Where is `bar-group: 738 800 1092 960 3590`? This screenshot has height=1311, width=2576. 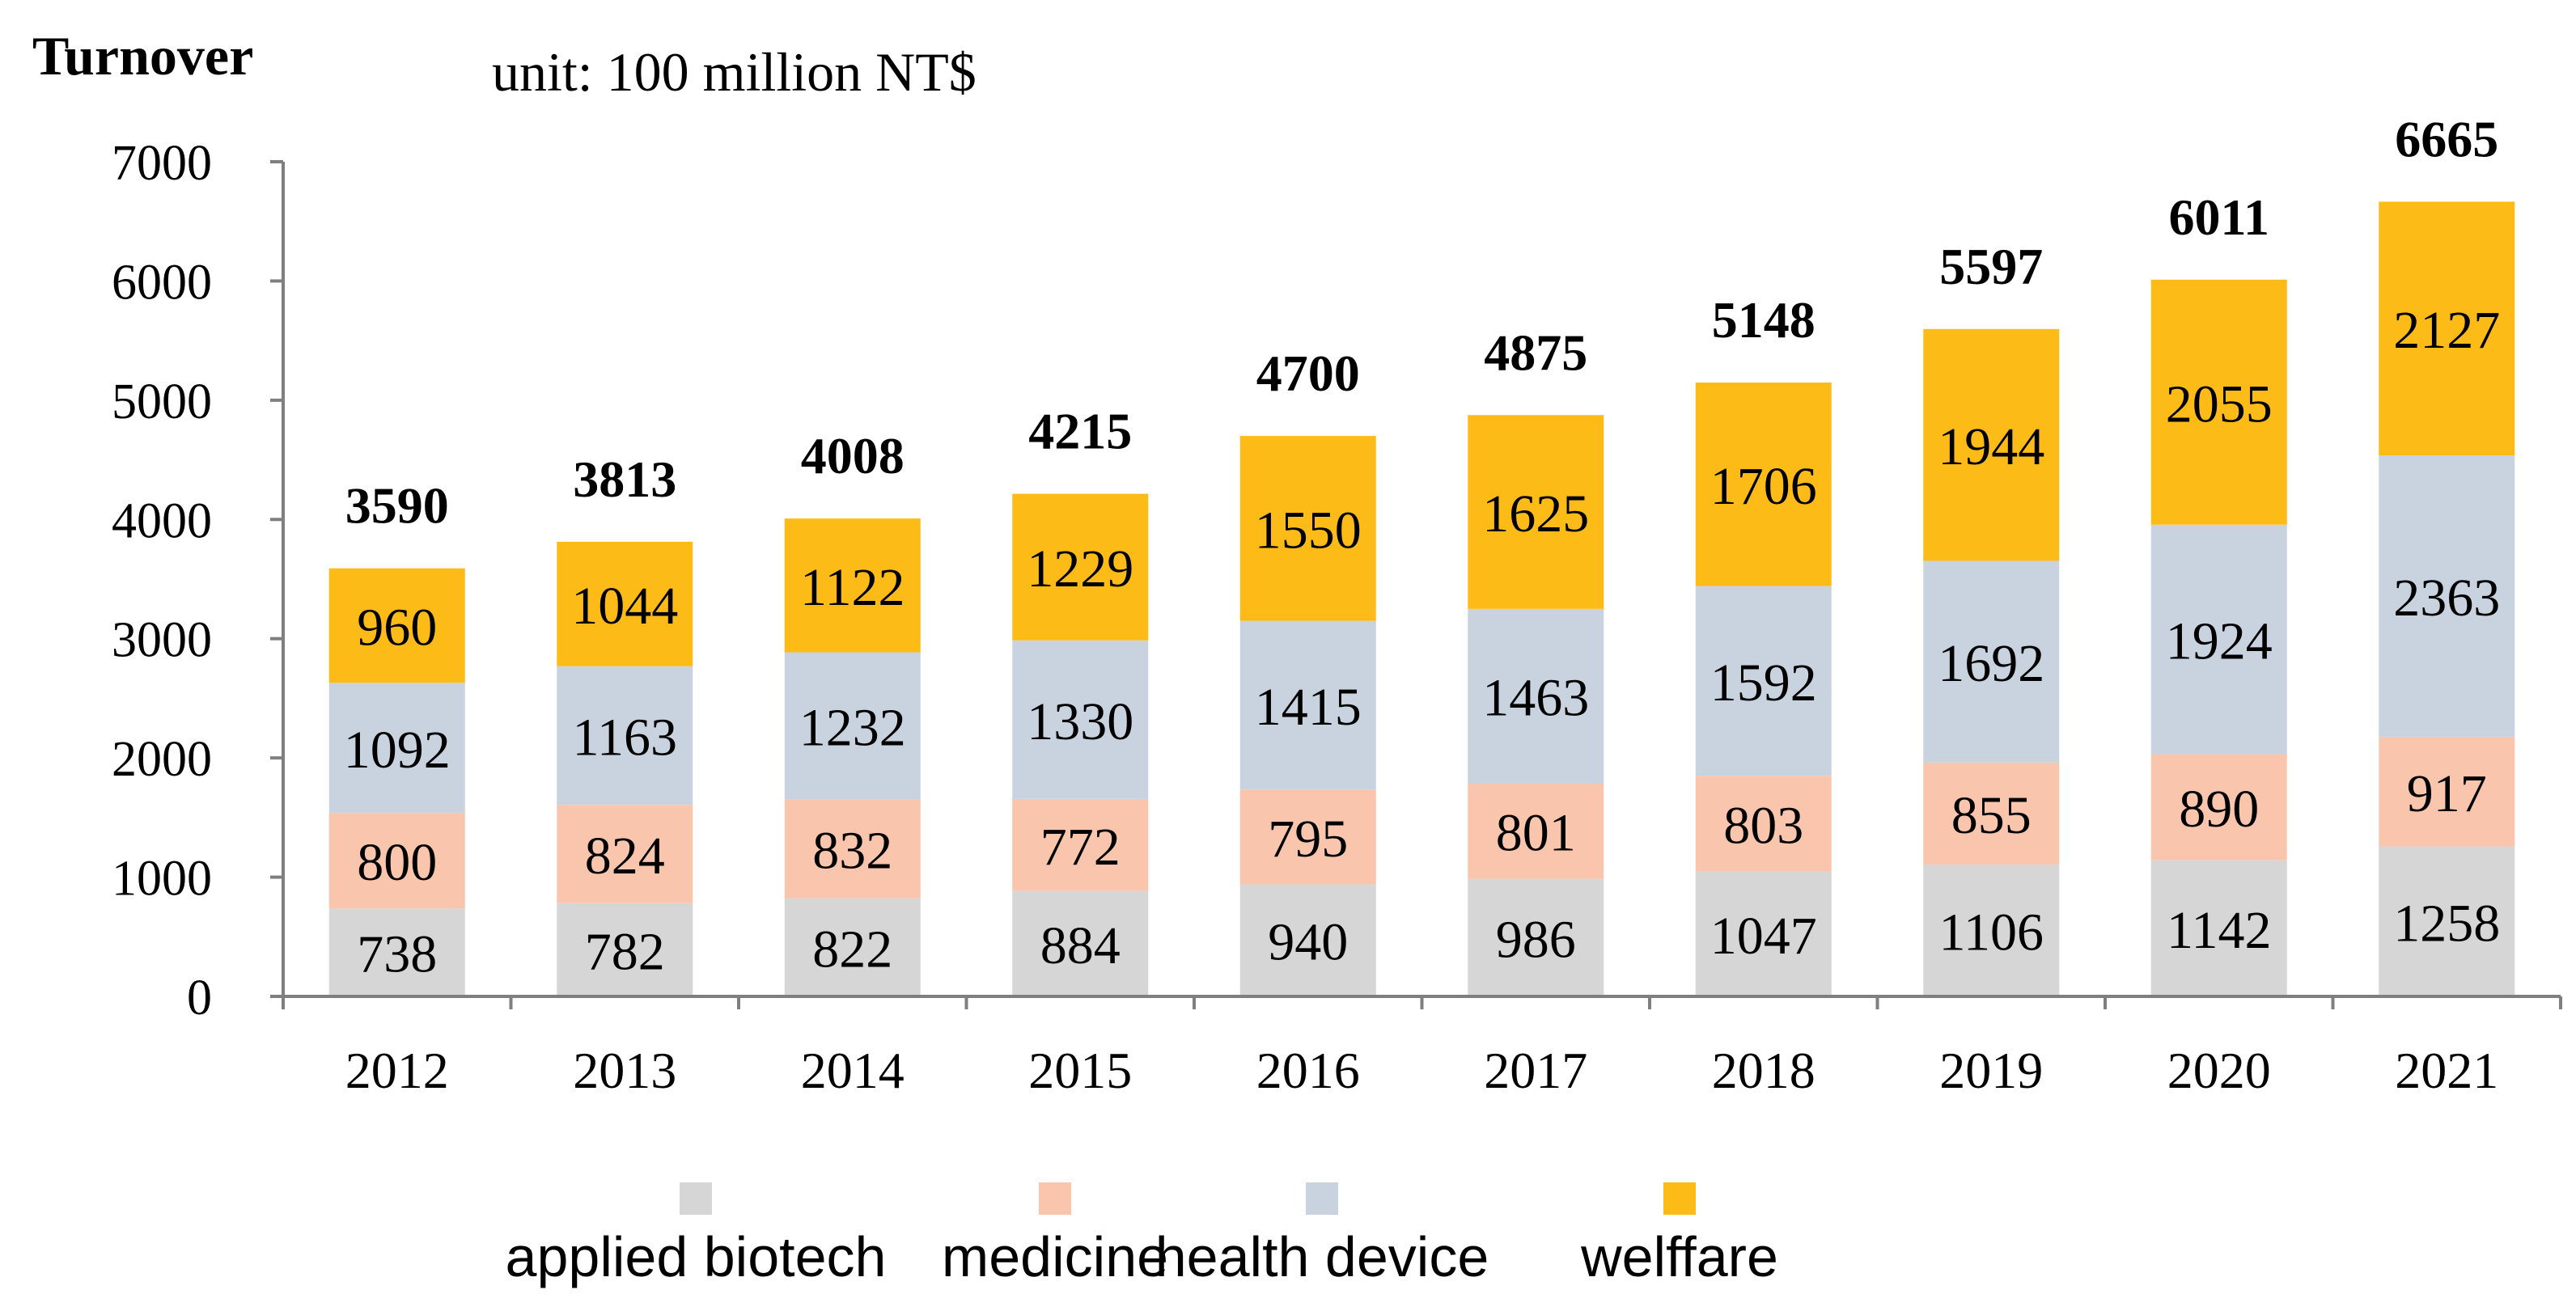
bar-group: 738 800 1092 960 3590 is located at coordinates (396, 736).